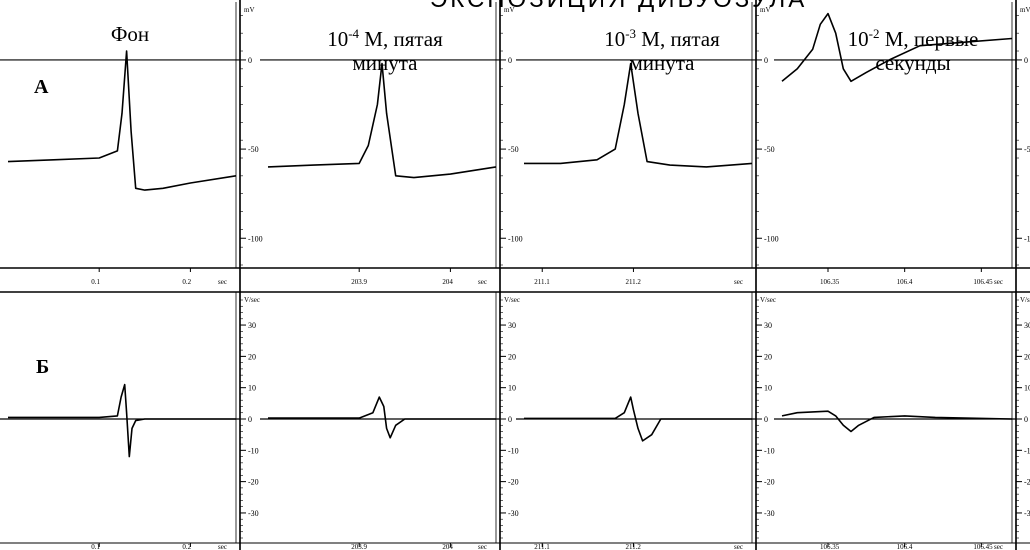  I want to click on panel-title-4-exp: -2, so click(874, 33).